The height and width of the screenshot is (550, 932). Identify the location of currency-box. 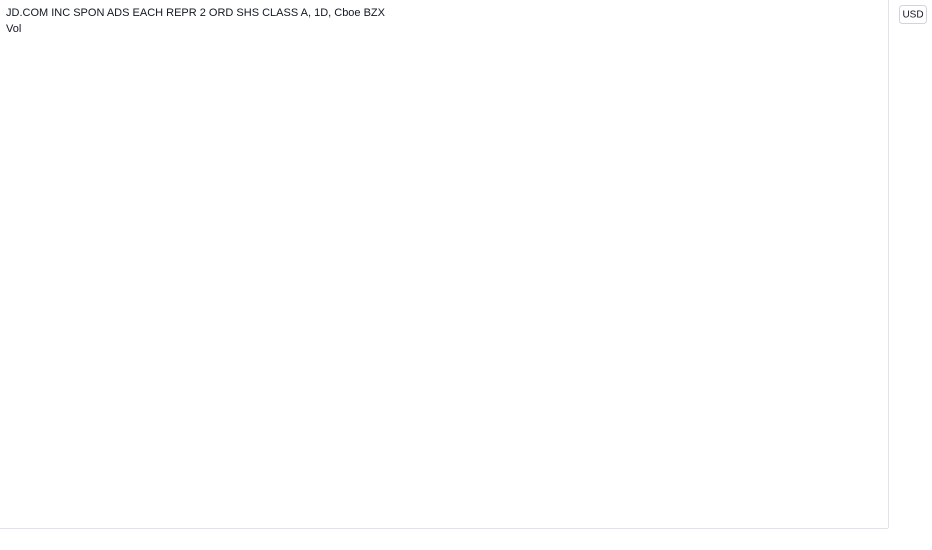
(913, 14).